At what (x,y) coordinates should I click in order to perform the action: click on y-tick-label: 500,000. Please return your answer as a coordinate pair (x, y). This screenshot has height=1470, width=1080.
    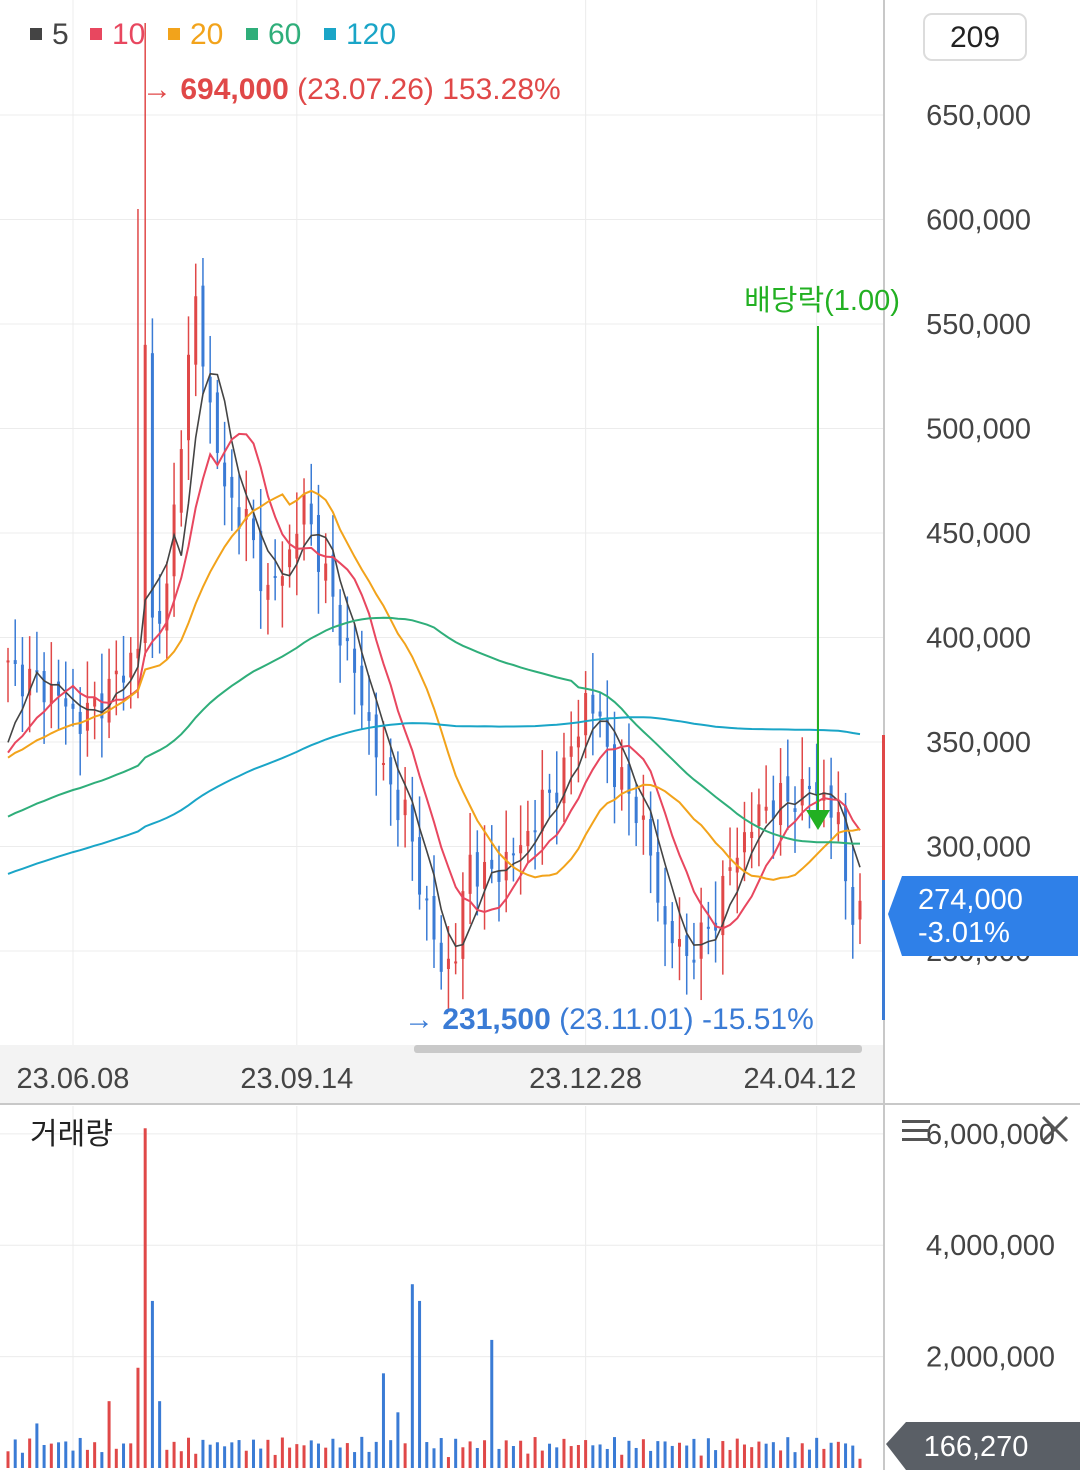
    Looking at the image, I should click on (978, 429).